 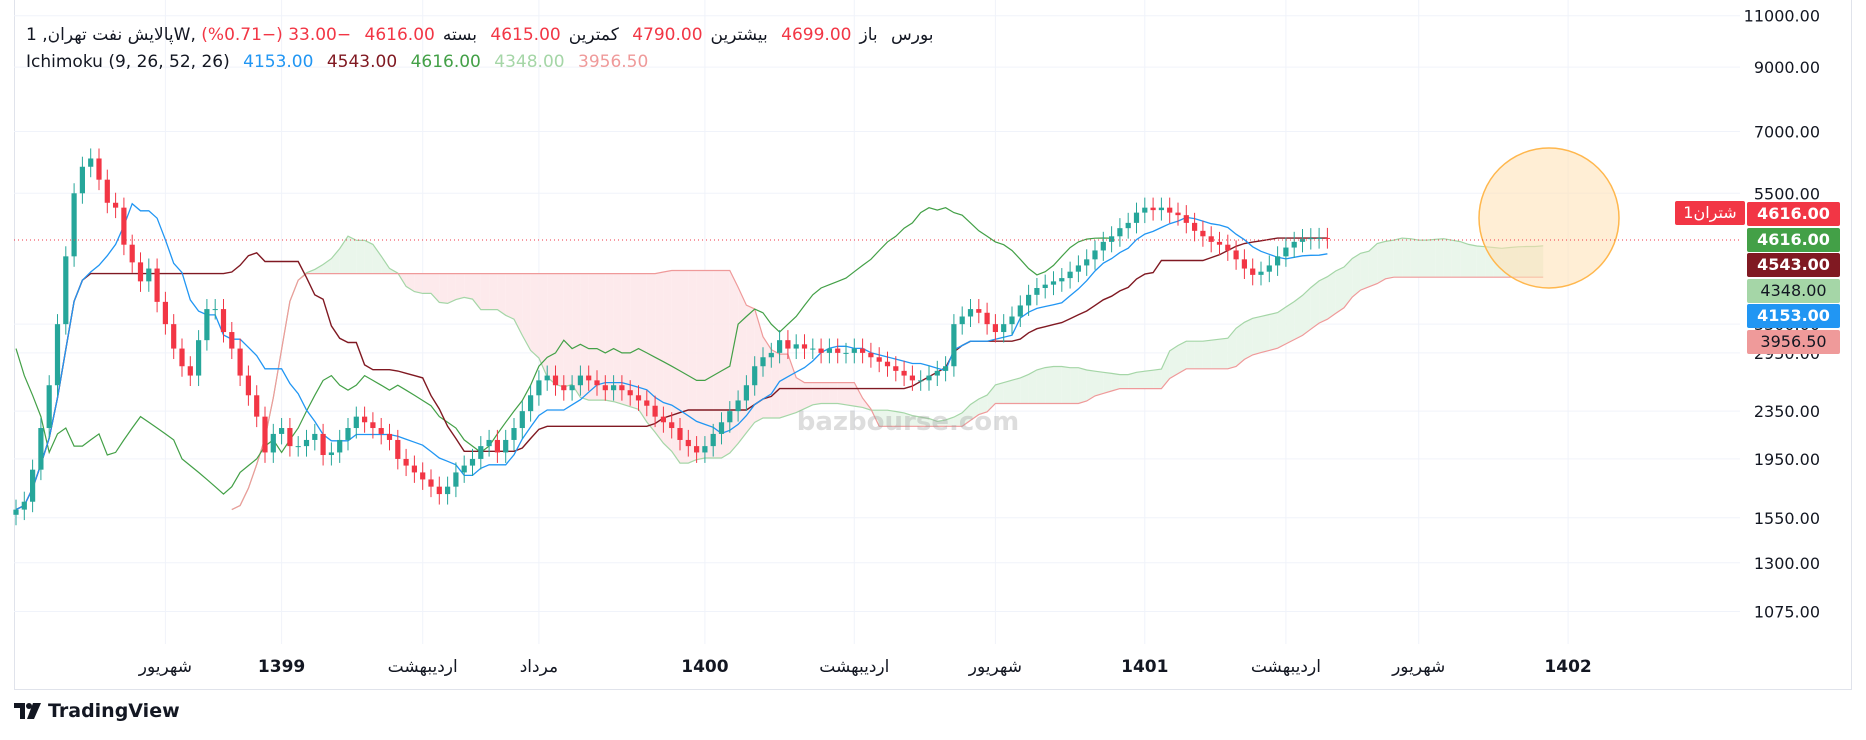 What do you see at coordinates (816, 35) in the screenshot?
I see `legend-open: 4699.00` at bounding box center [816, 35].